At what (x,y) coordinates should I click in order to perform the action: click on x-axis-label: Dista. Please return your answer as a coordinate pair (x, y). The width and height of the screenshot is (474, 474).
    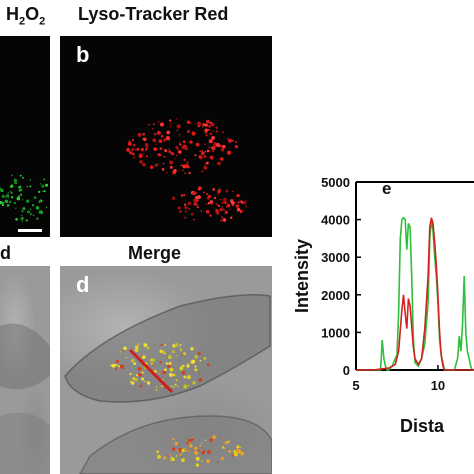
    Looking at the image, I should click on (422, 426).